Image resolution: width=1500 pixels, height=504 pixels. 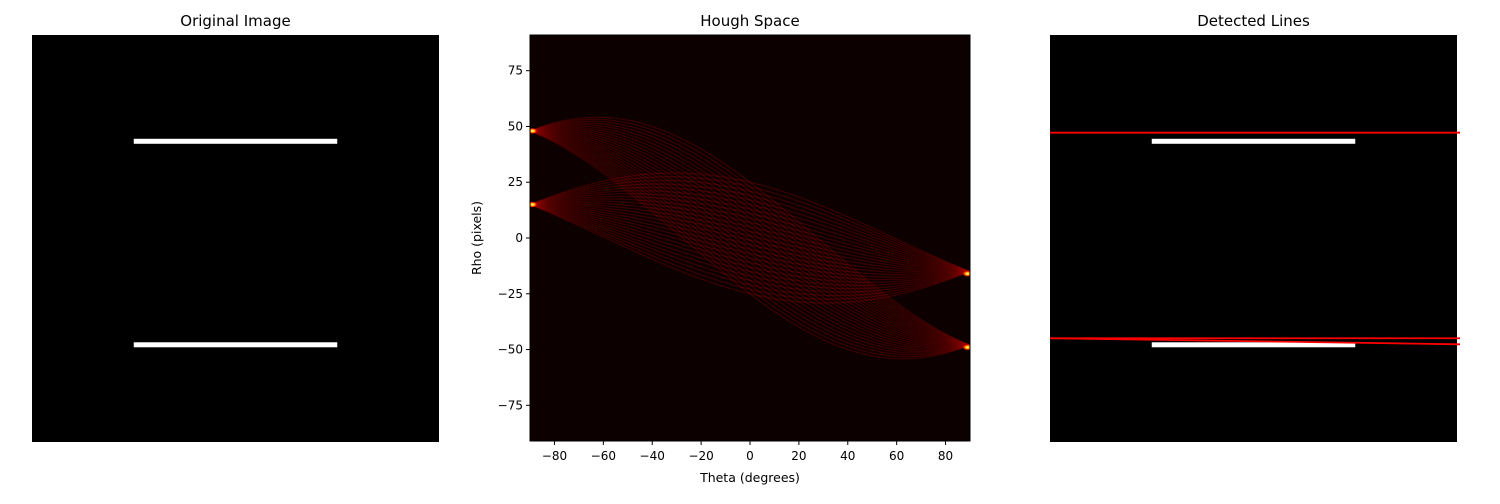 I want to click on hough-ytick-label: 75, so click(x=515, y=71).